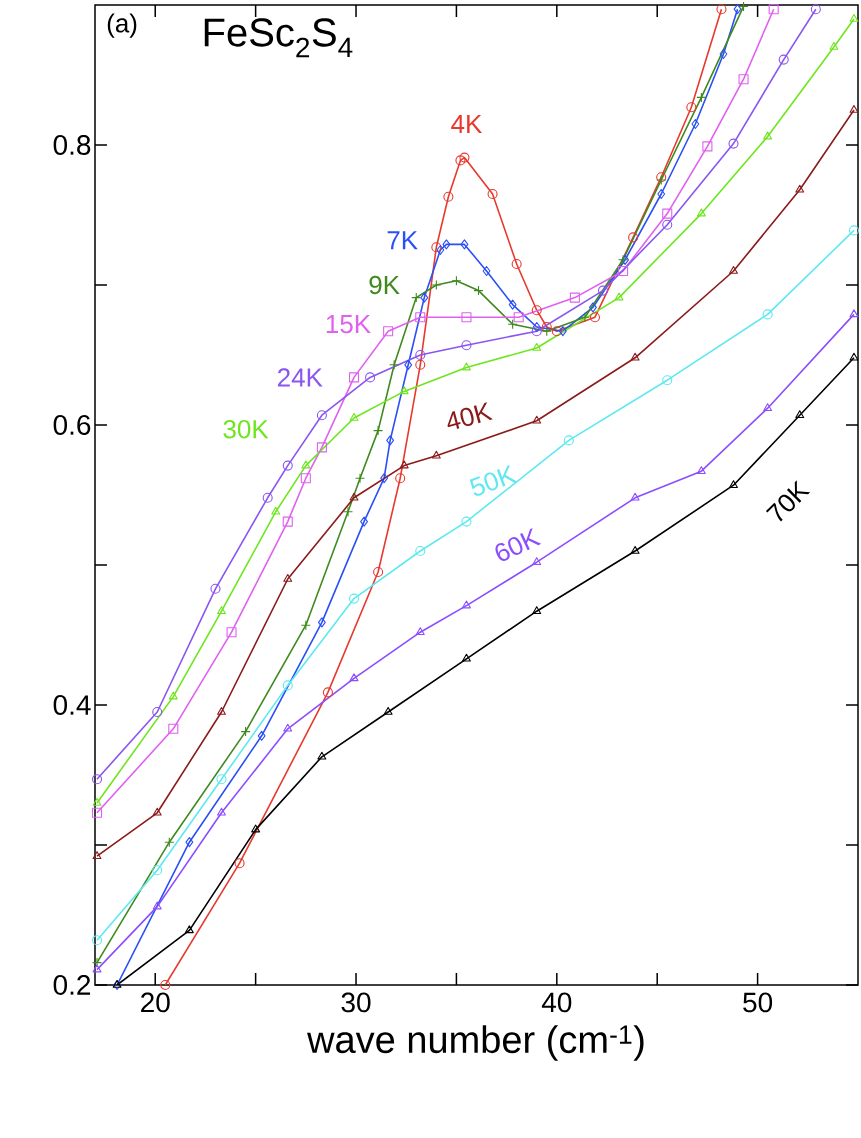 The image size is (861, 1138). Describe the element at coordinates (556, 1002) in the screenshot. I see `x-tick-label: 40` at that location.